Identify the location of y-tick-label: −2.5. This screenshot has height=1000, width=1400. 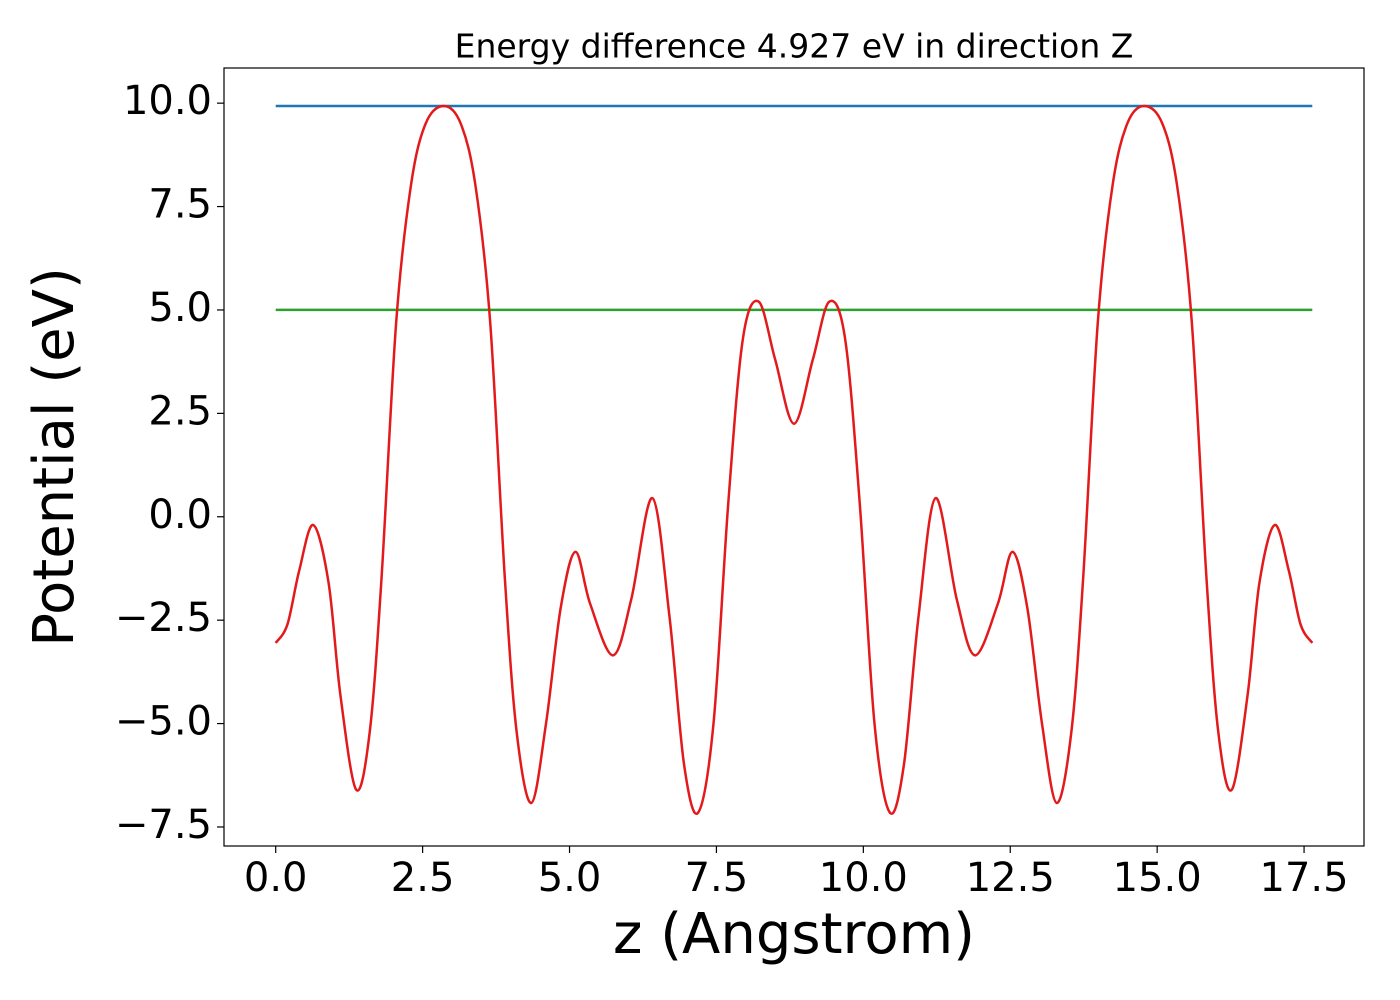
(163, 618).